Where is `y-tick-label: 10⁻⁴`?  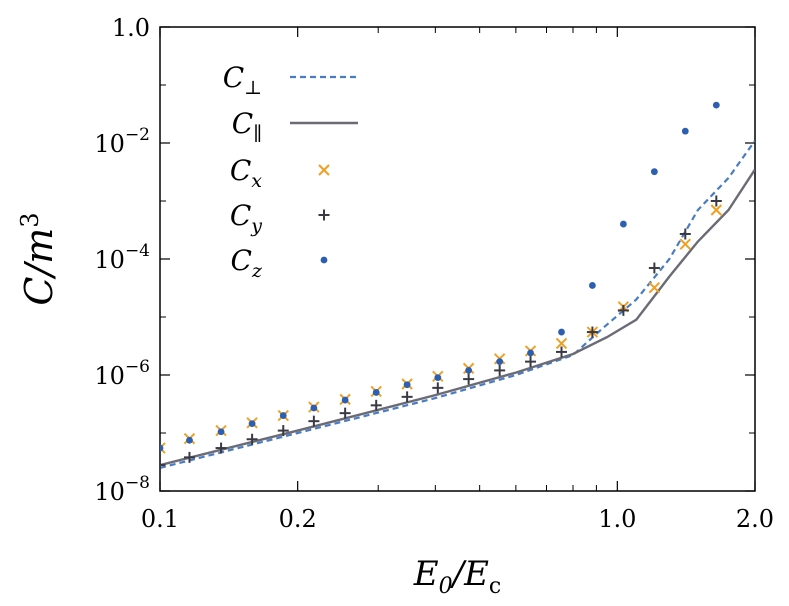
y-tick-label: 10⁻⁴ is located at coordinates (122, 257).